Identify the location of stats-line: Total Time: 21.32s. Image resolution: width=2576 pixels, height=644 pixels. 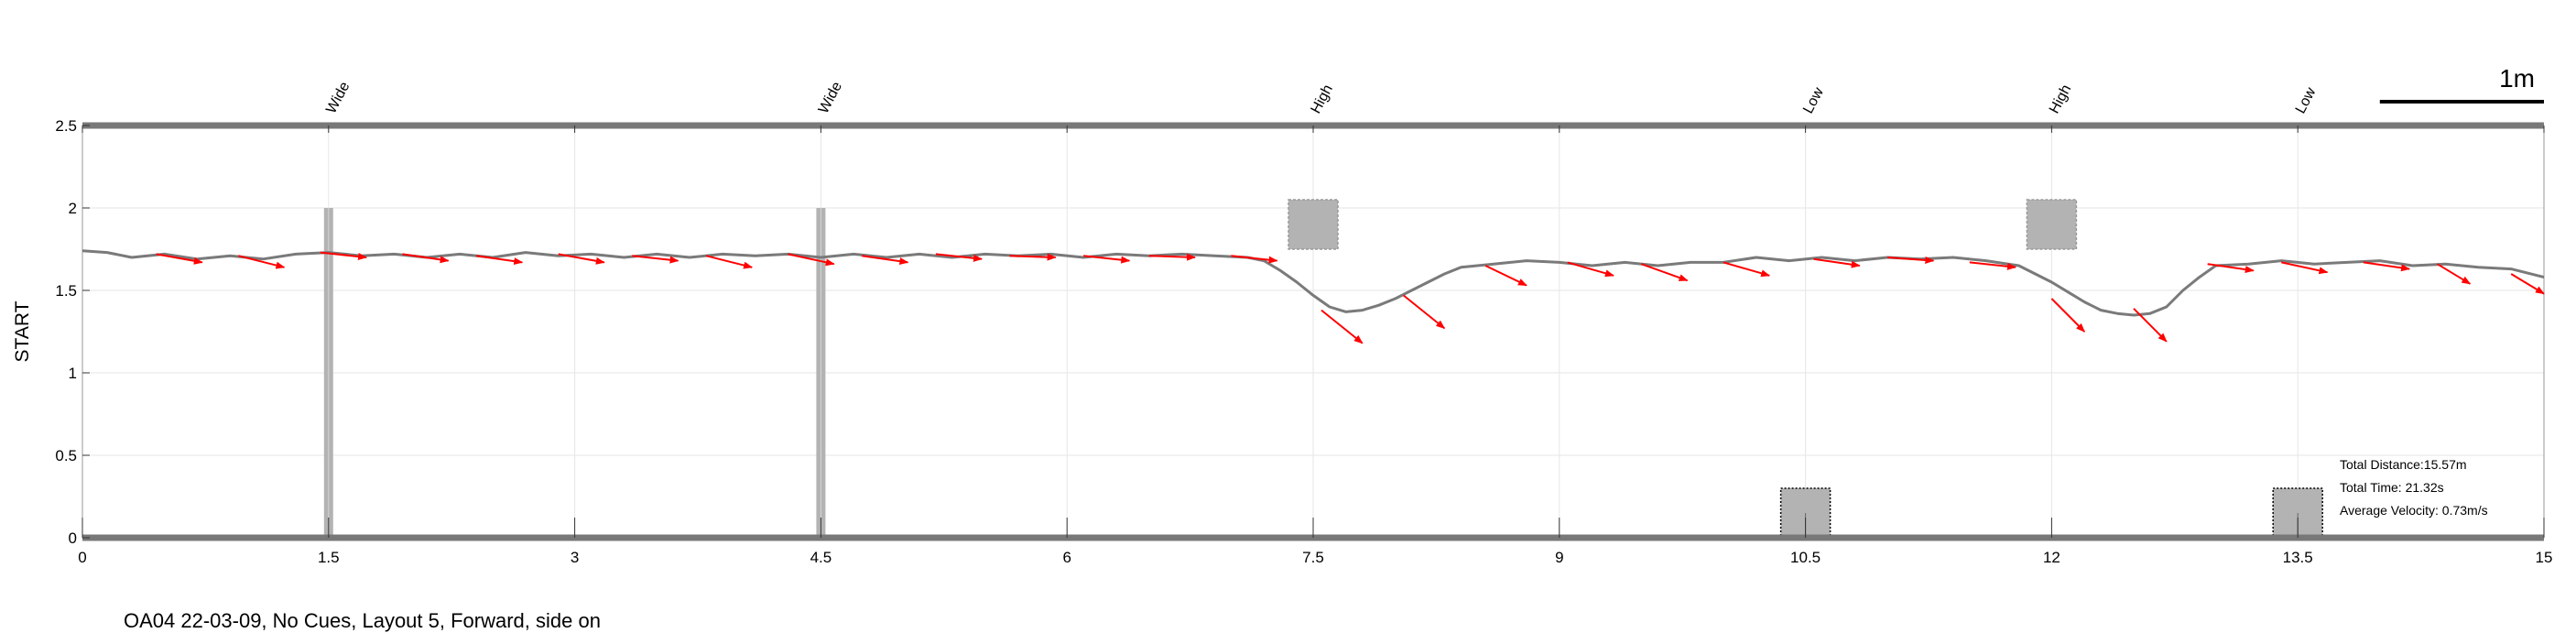
(2392, 488).